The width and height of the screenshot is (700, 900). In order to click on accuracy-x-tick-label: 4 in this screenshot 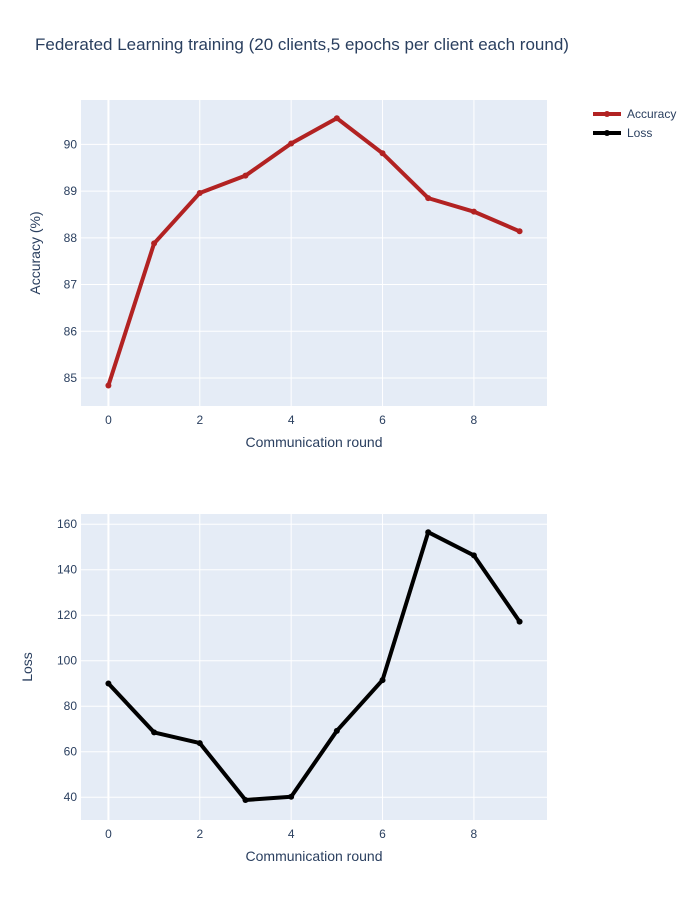, I will do `click(291, 420)`.